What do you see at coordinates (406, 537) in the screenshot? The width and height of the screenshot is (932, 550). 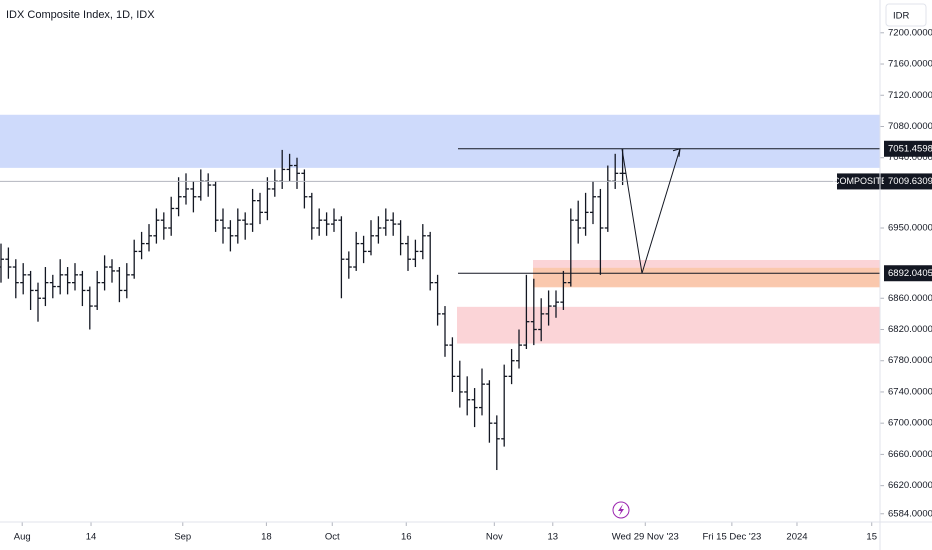 I see `x-tick-label: 16` at bounding box center [406, 537].